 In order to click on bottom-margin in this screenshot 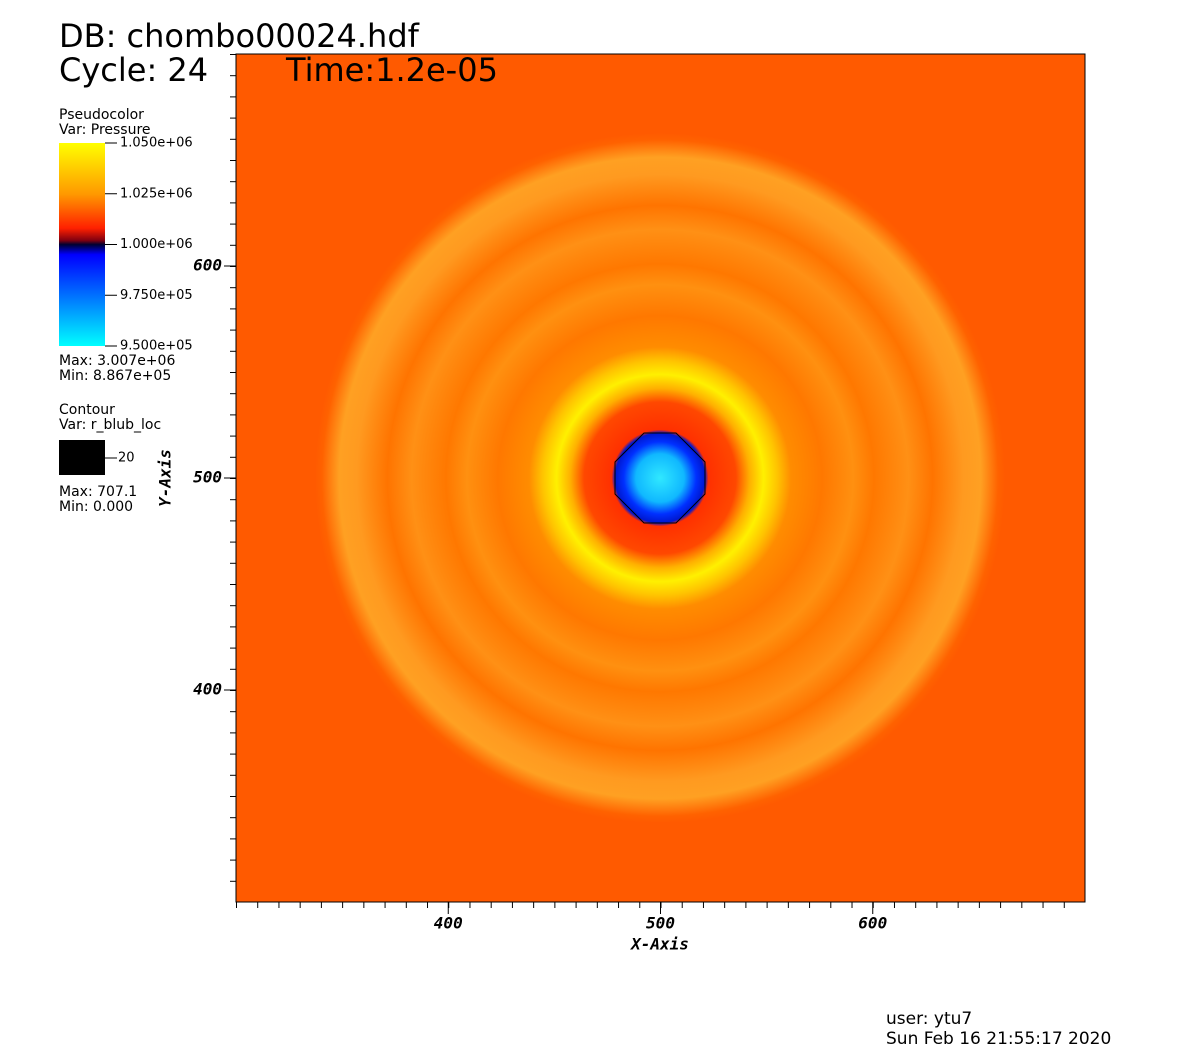, I will do `click(660, 982)`.